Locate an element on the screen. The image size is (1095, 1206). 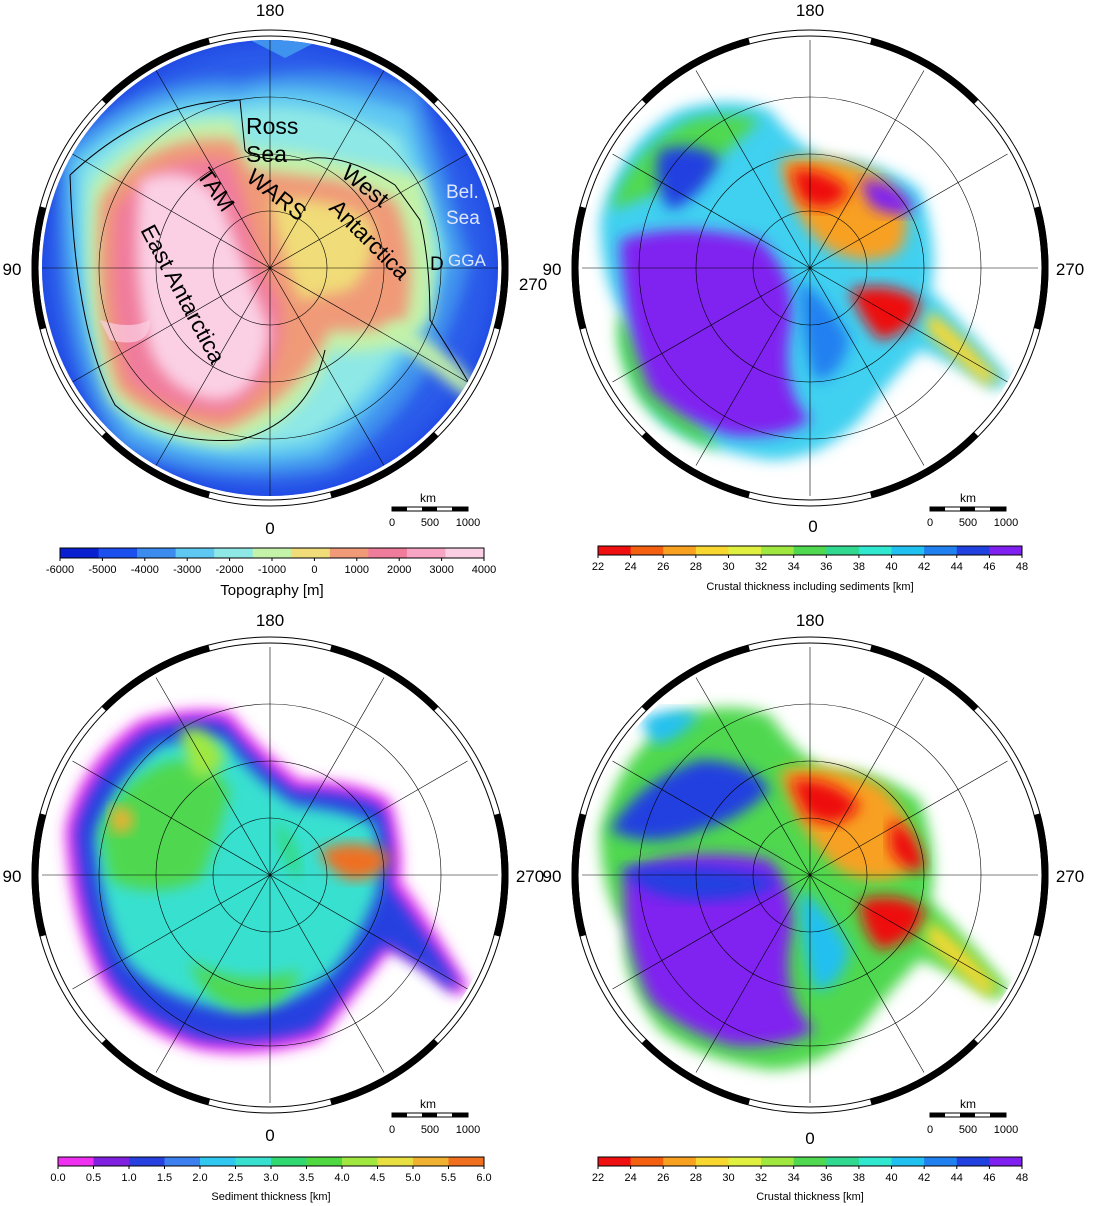
colorbar-title: Sediment thickness [km] is located at coordinates (270, 1197).